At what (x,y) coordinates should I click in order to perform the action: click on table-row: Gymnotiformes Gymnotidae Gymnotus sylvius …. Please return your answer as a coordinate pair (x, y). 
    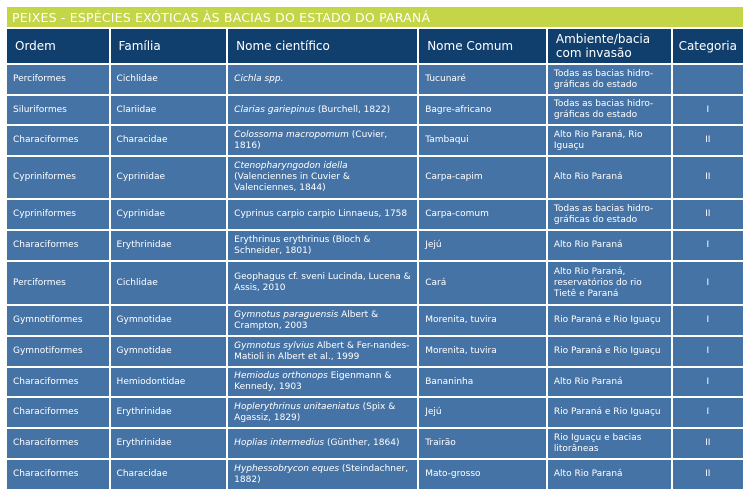
    Looking at the image, I should click on (375, 351).